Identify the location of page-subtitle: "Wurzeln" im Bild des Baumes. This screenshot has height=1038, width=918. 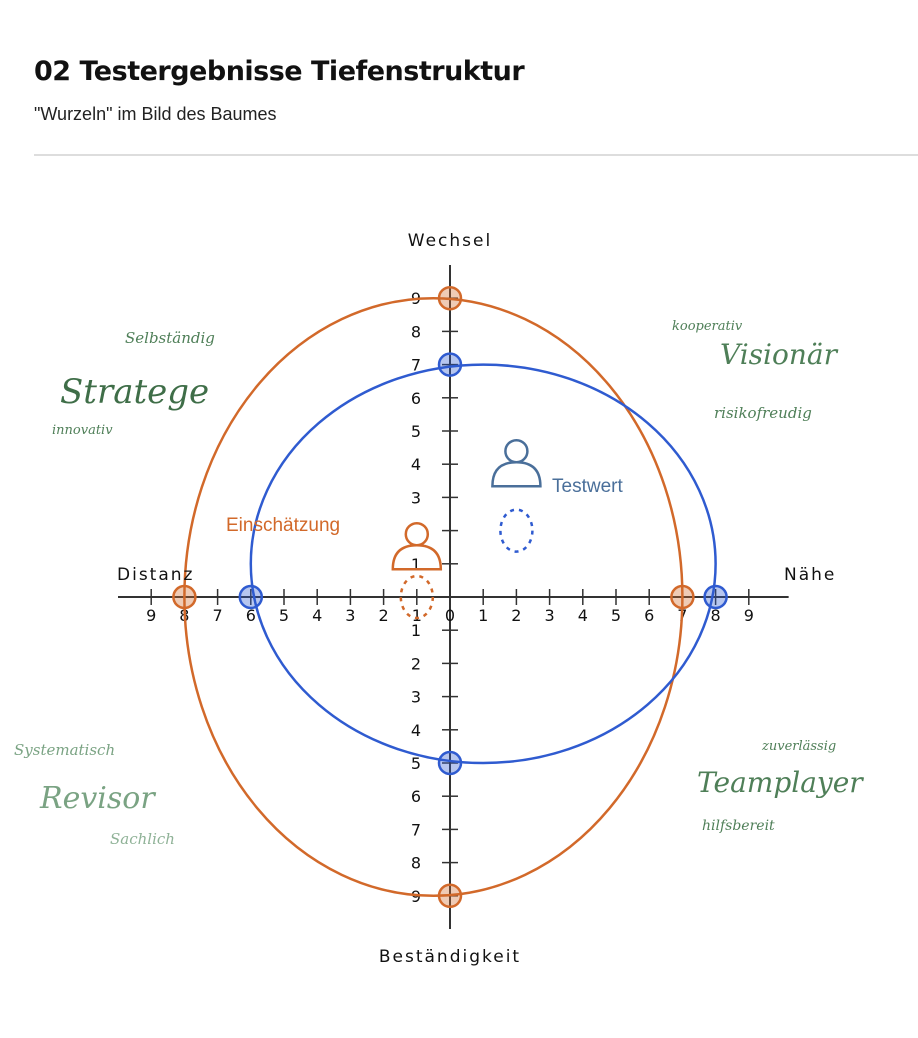
(155, 114).